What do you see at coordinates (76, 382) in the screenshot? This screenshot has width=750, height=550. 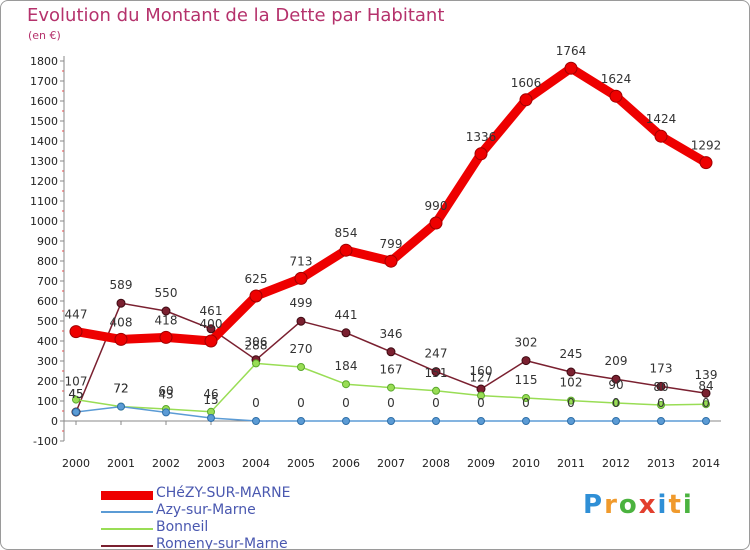 I see `data-label: 107` at bounding box center [76, 382].